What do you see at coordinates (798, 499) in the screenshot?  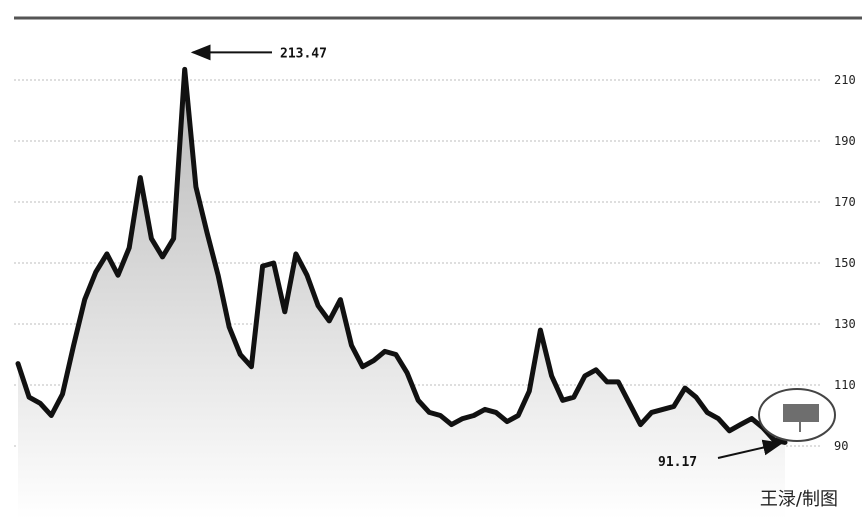 I see `credit-label: 王渌/制图` at bounding box center [798, 499].